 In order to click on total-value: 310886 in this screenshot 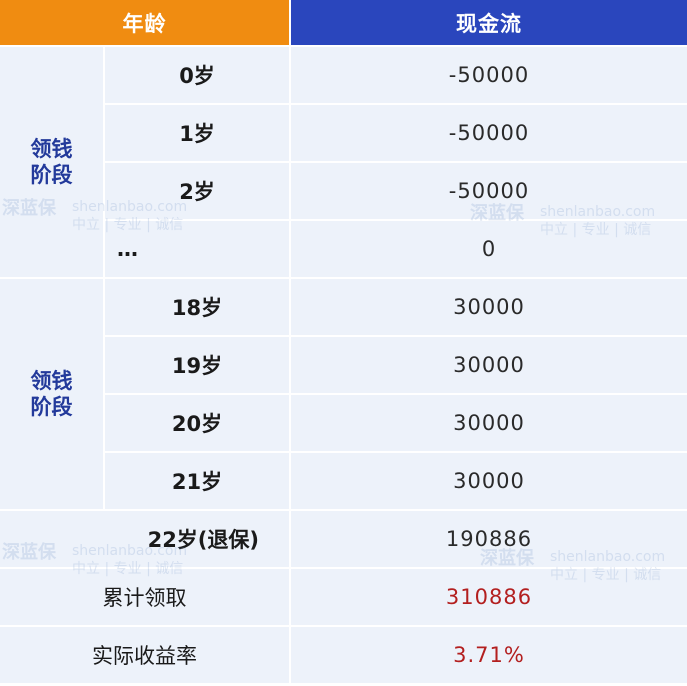, I will do `click(489, 598)`.